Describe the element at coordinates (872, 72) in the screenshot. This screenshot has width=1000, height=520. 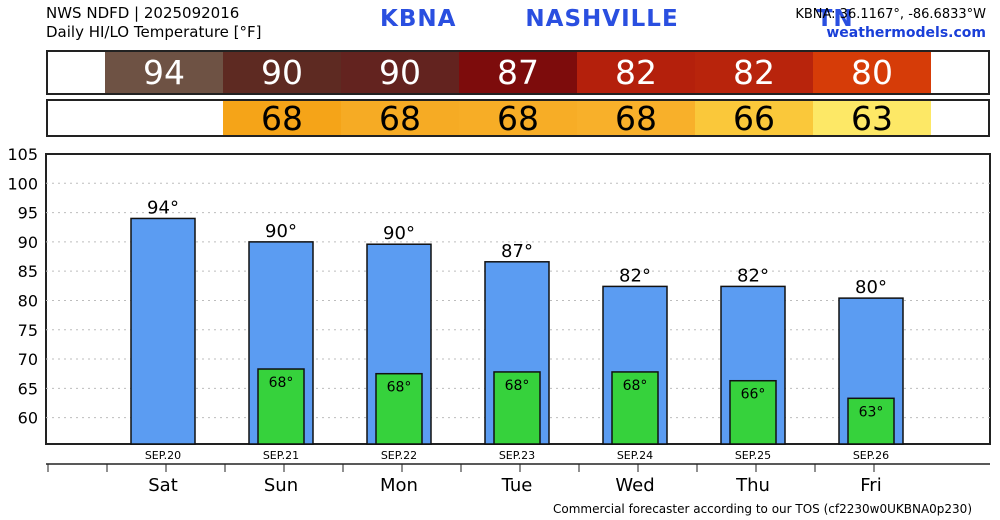
I see `hi-strip-cell: 80` at that location.